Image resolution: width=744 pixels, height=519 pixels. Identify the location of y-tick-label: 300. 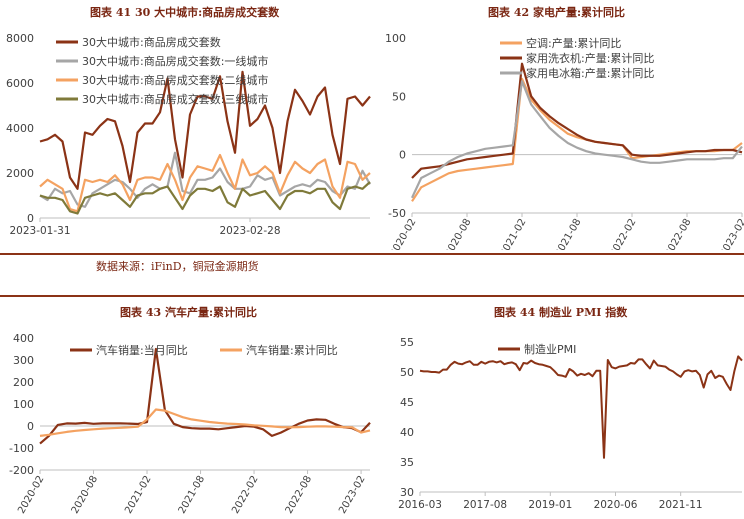
(23, 360).